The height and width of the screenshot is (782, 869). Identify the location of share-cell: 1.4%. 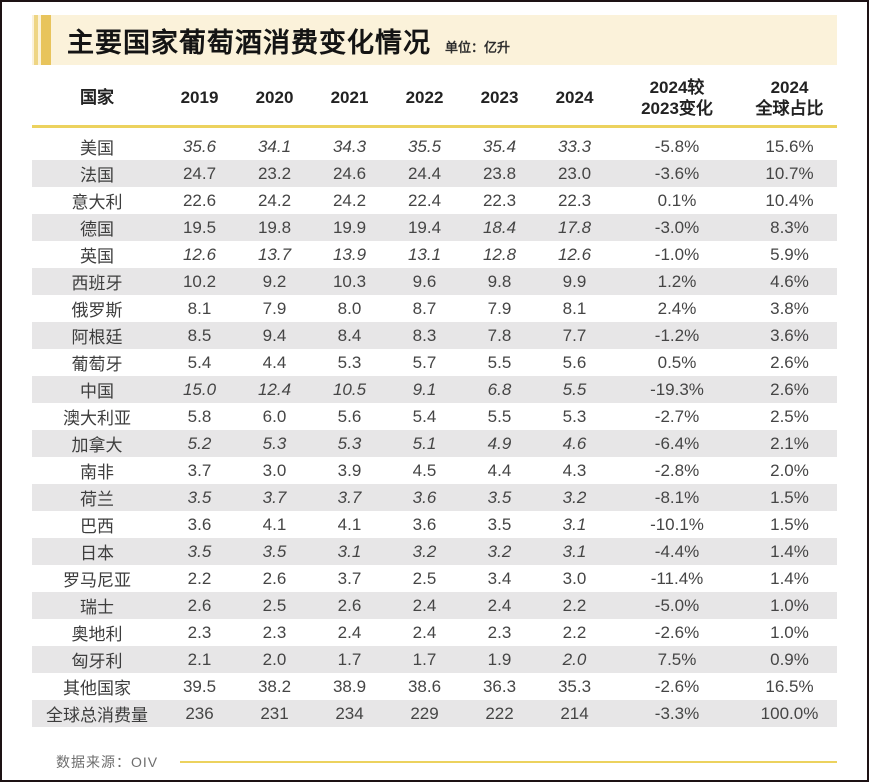
(789, 551).